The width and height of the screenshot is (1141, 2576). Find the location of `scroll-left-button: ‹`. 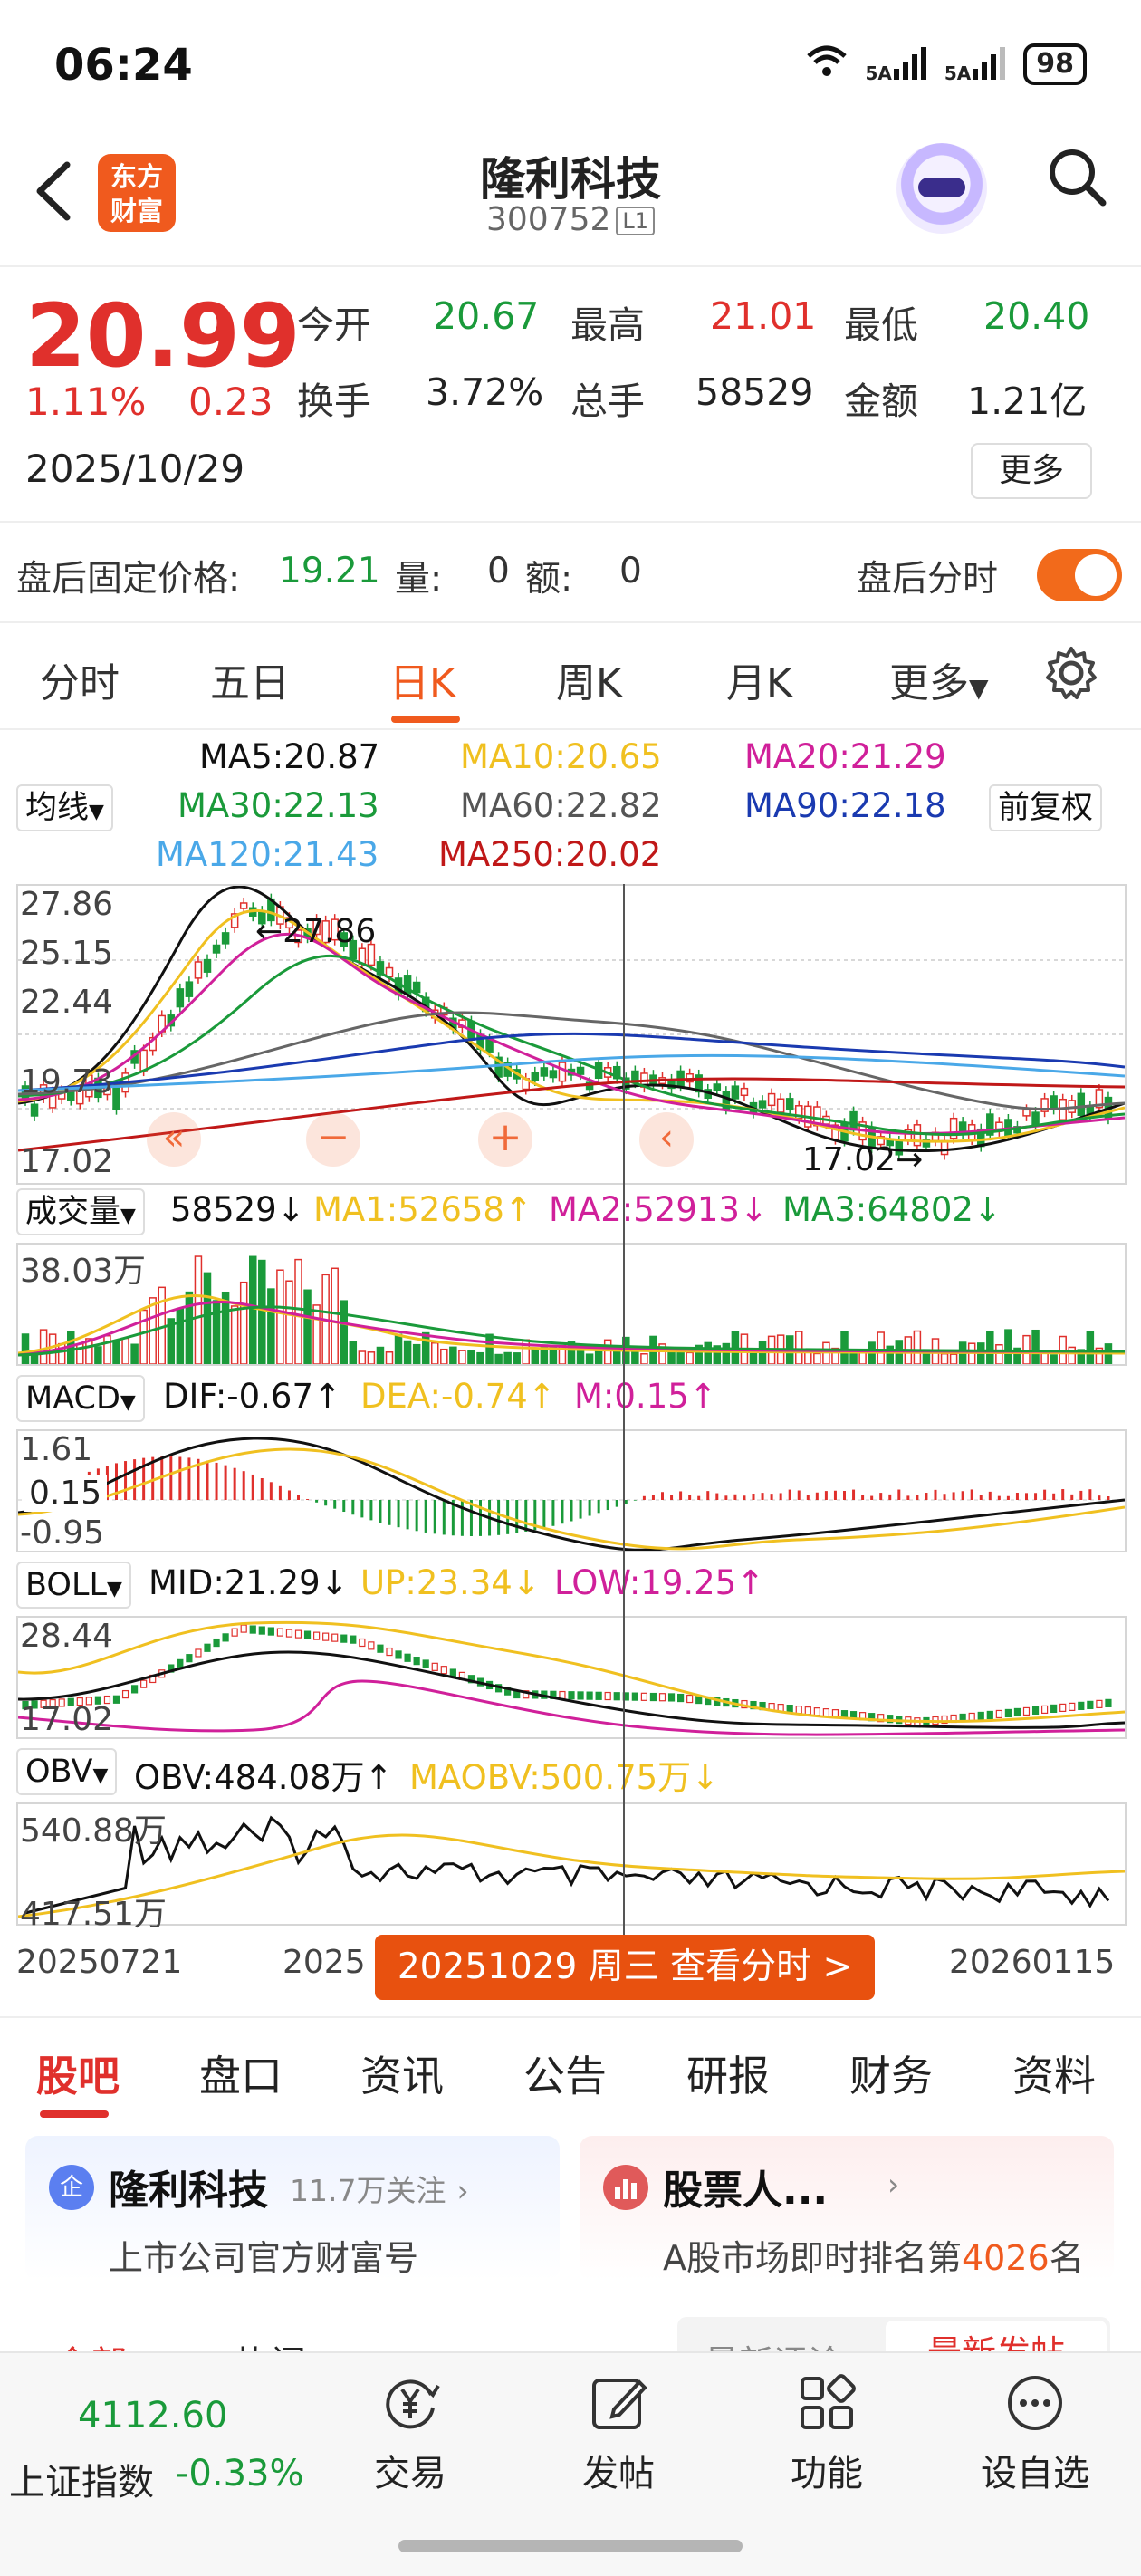

scroll-left-button: ‹ is located at coordinates (666, 1139).